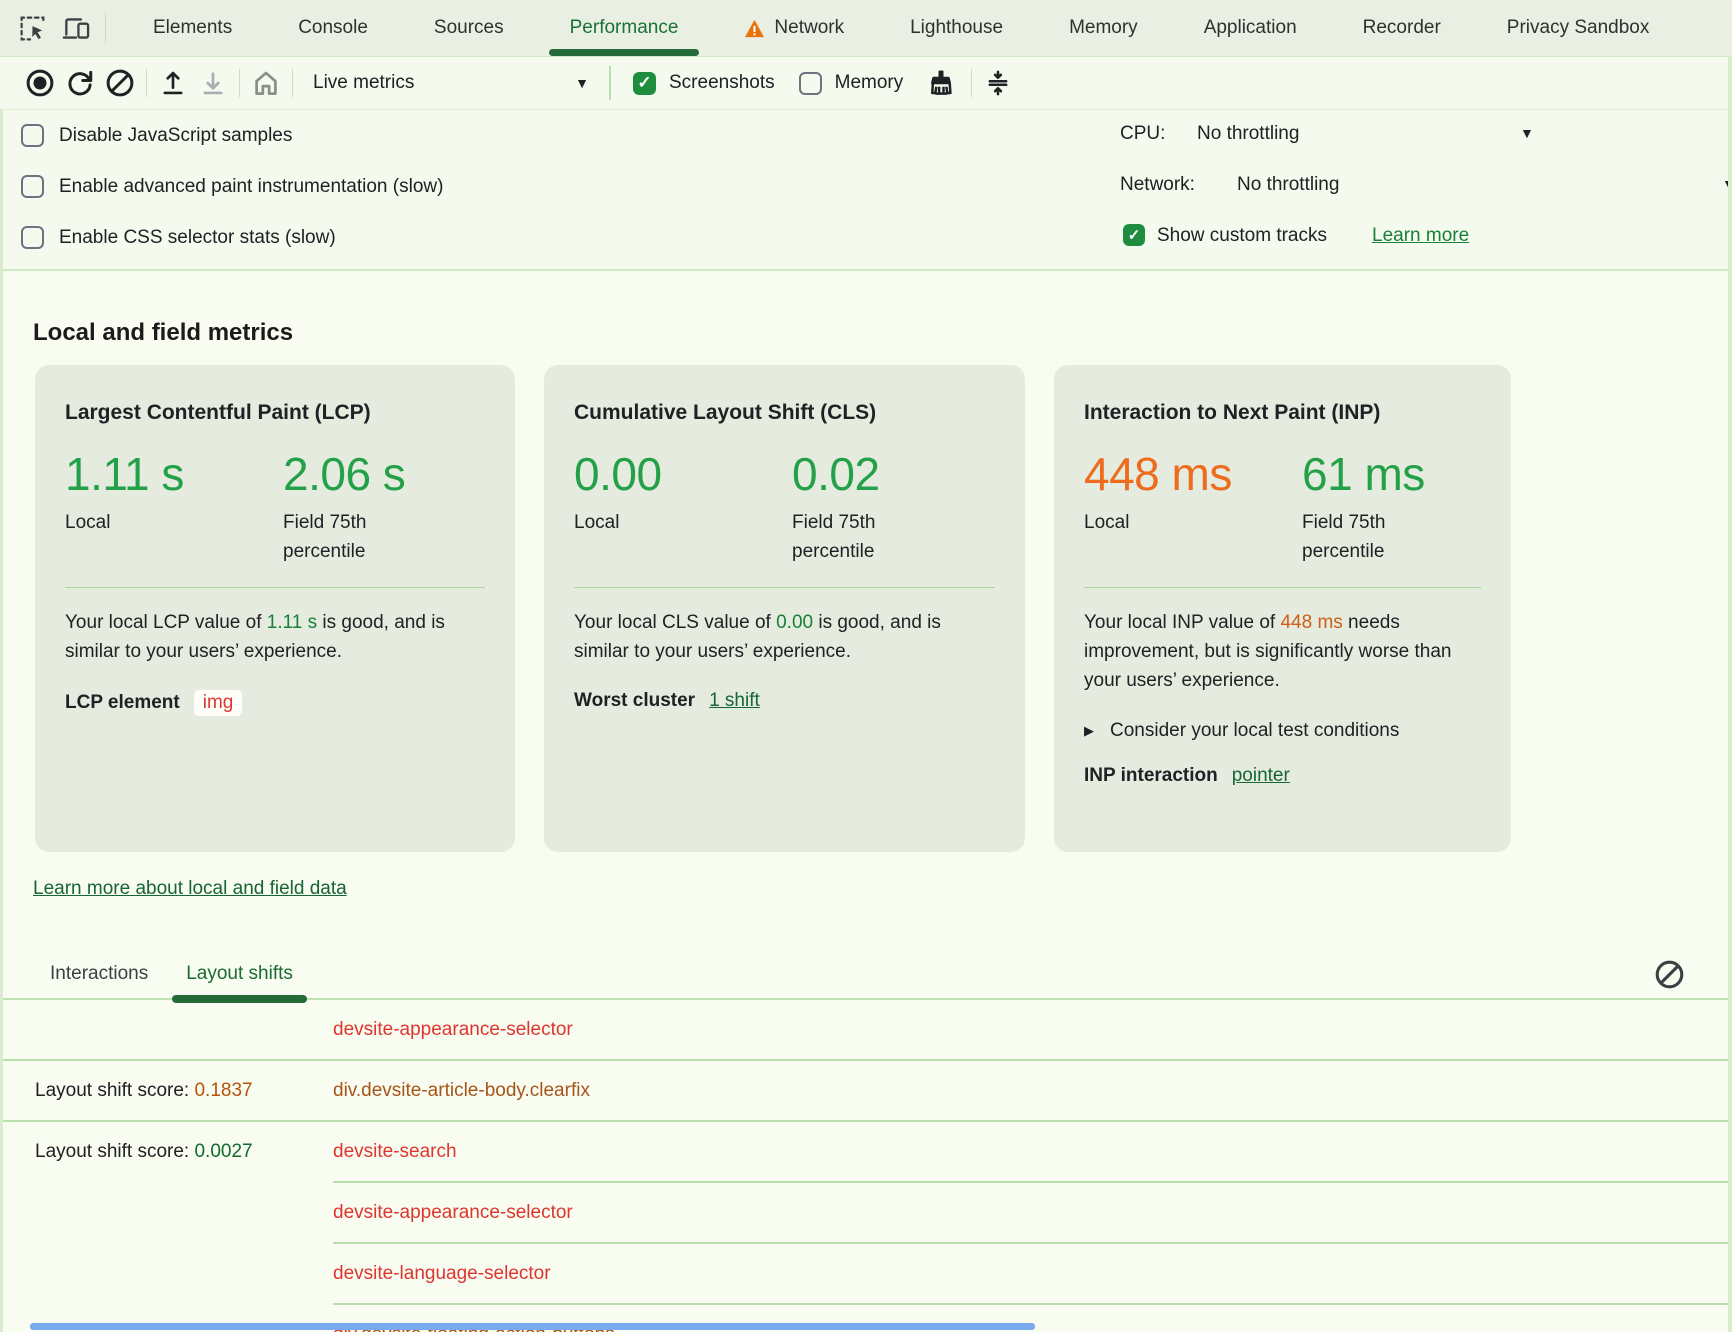 Image resolution: width=1732 pixels, height=1332 pixels. Describe the element at coordinates (1669, 974) in the screenshot. I see `clear-log-icon` at that location.